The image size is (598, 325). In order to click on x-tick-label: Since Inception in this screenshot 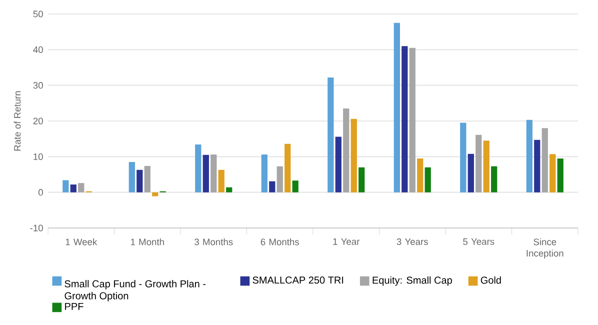, I will do `click(545, 248)`.